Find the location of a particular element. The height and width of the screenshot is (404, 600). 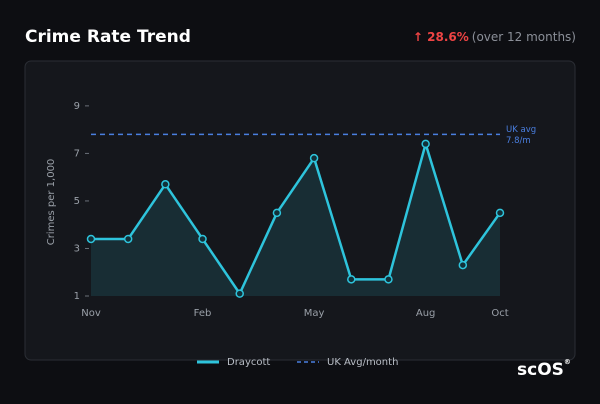

logo: scOS® is located at coordinates (544, 369).